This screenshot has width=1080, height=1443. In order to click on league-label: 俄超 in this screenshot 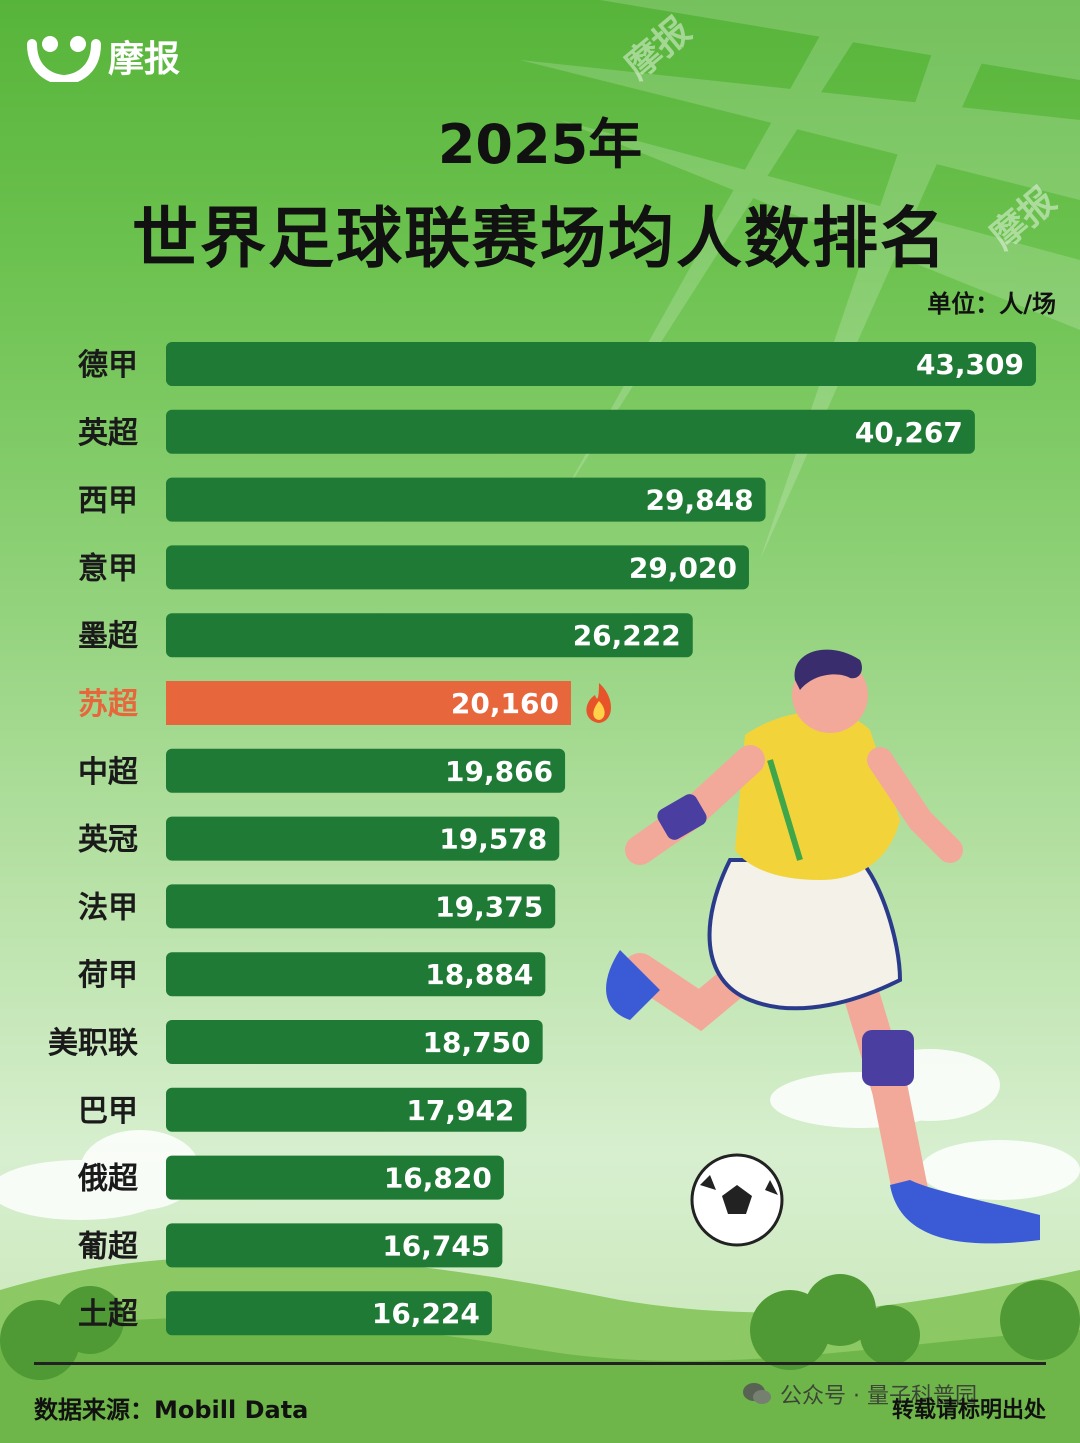, I will do `click(108, 1179)`.